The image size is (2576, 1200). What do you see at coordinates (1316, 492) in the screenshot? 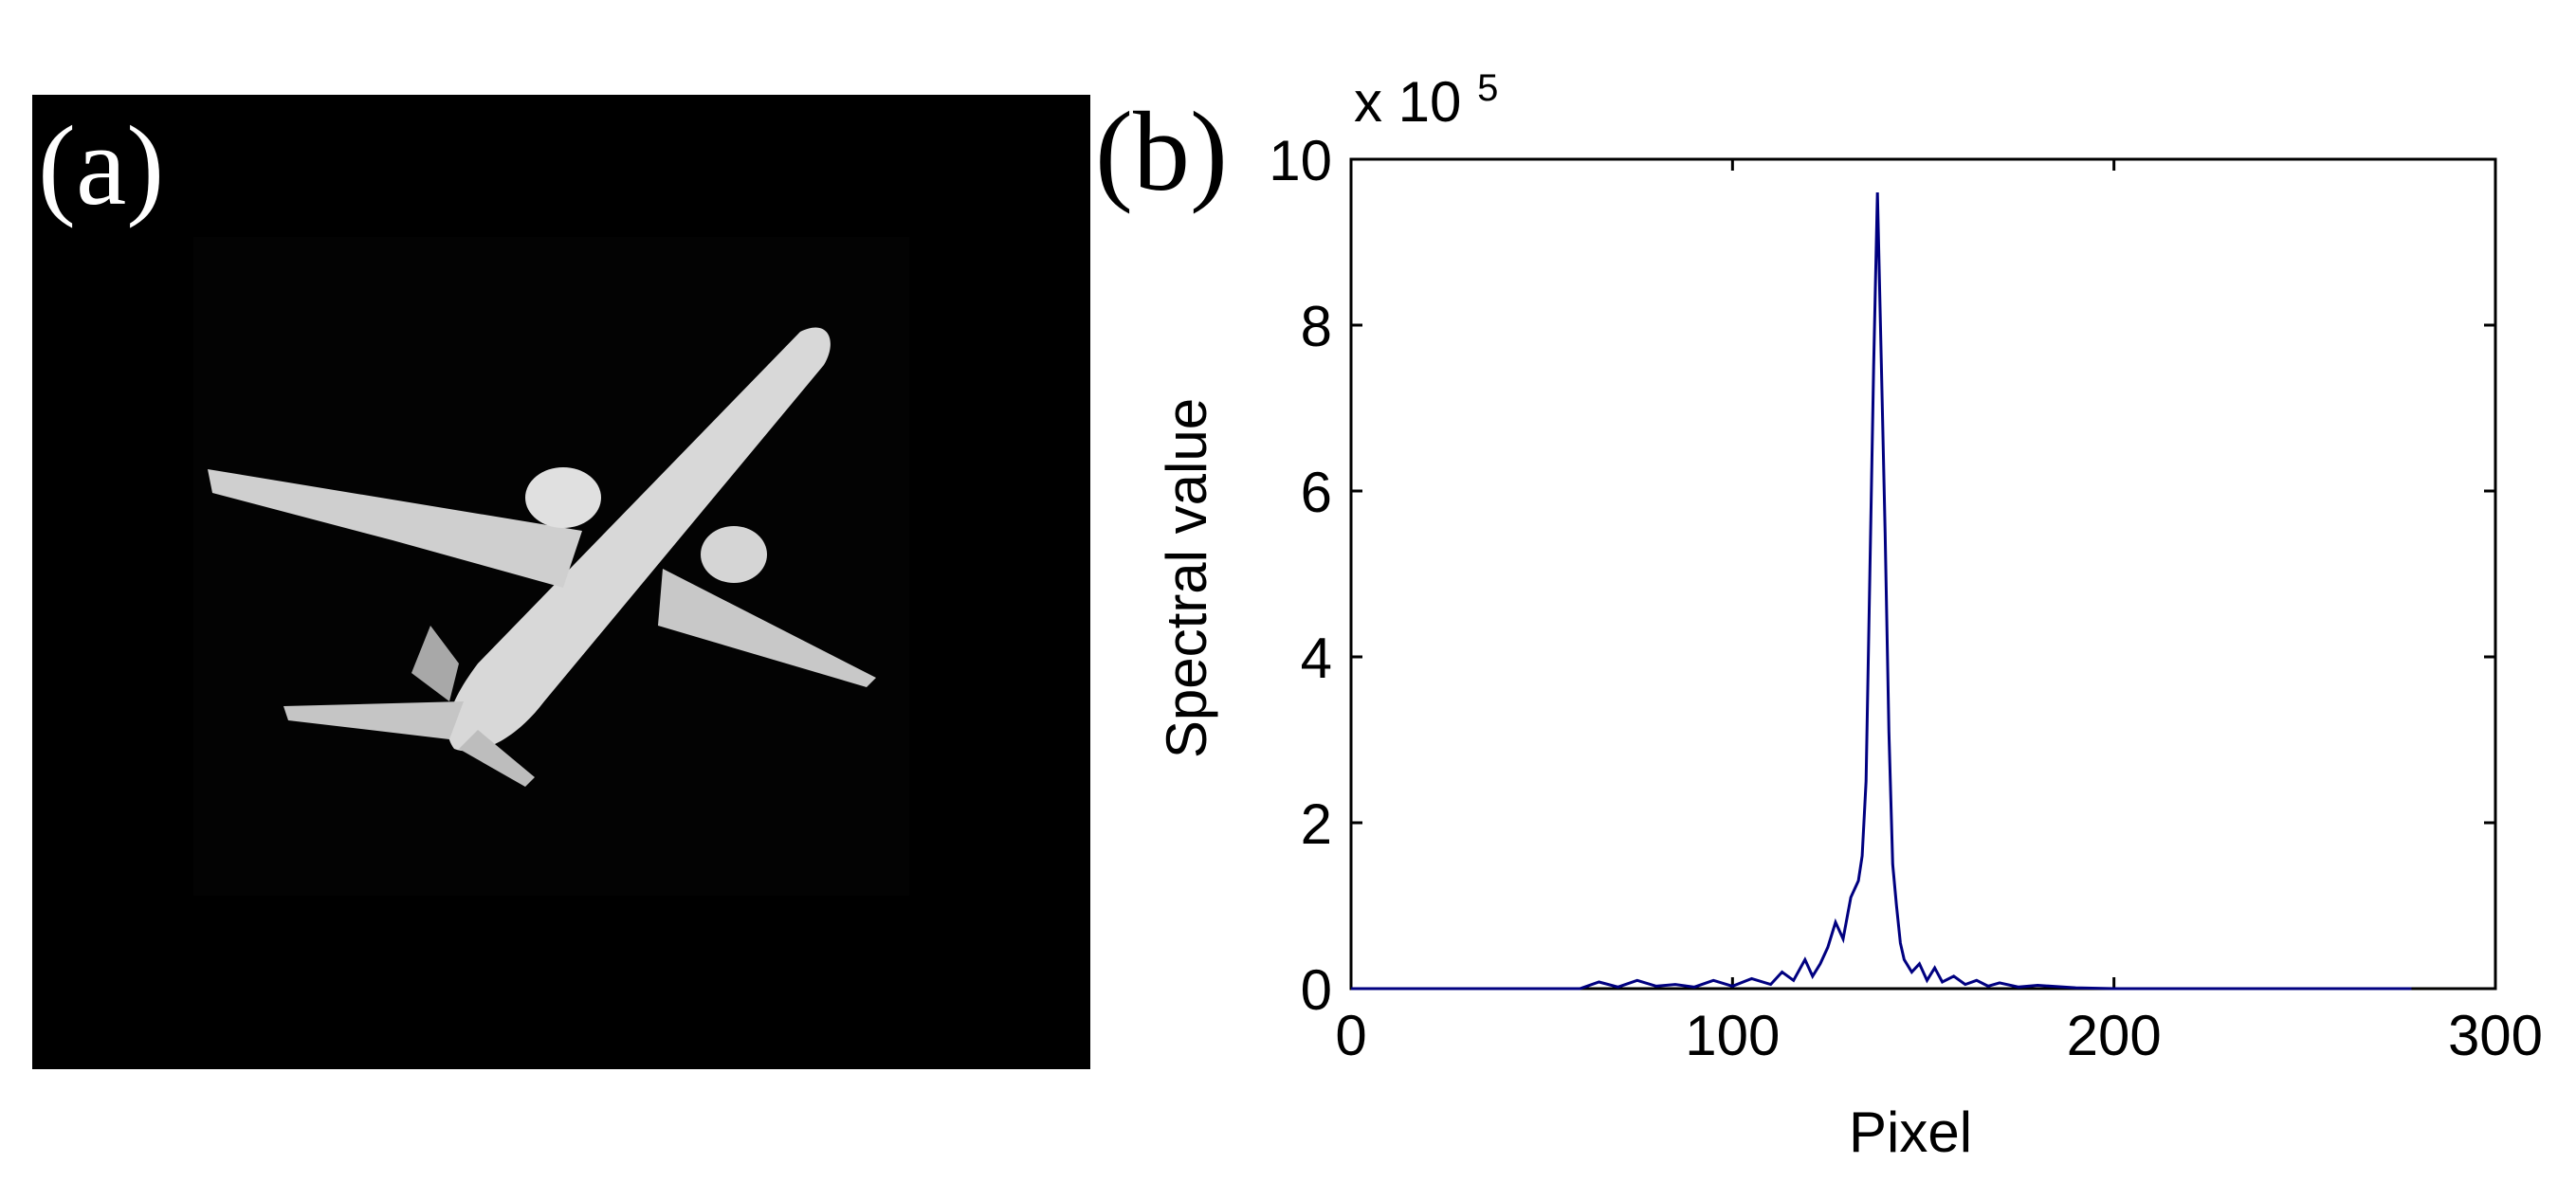
I see `y-tick-label: 6` at bounding box center [1316, 492].